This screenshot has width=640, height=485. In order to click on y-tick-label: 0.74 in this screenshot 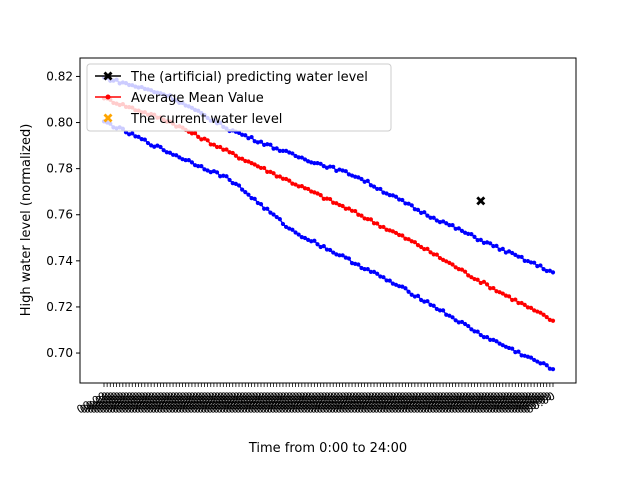, I will do `click(59, 261)`.